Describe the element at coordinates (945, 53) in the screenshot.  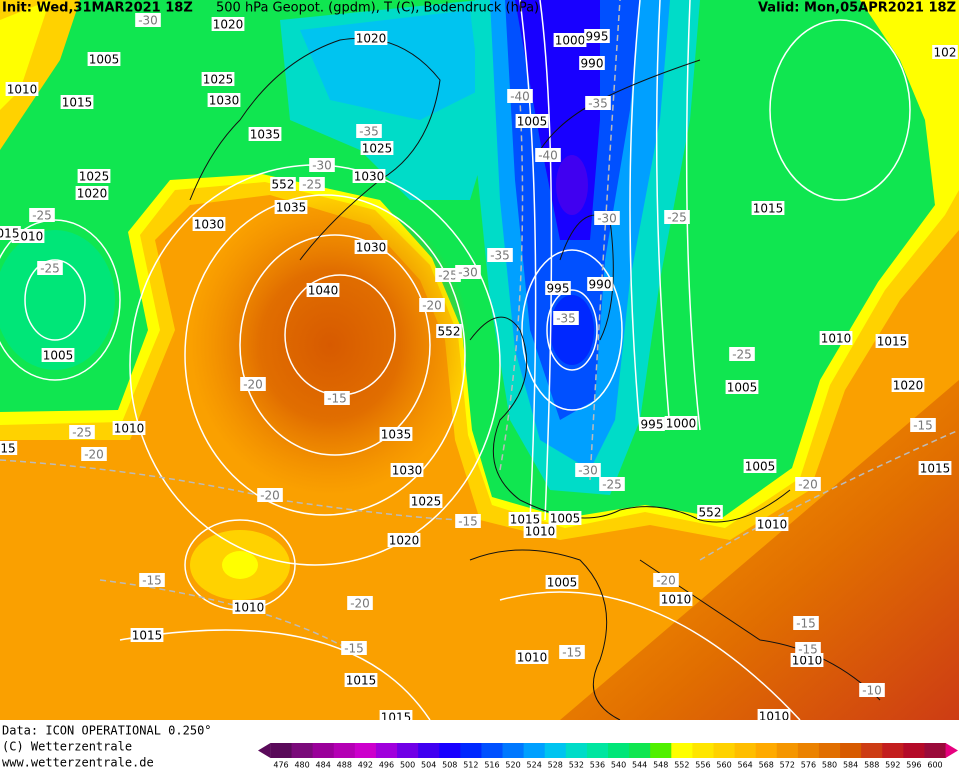
I see `pressure-label: 102` at that location.